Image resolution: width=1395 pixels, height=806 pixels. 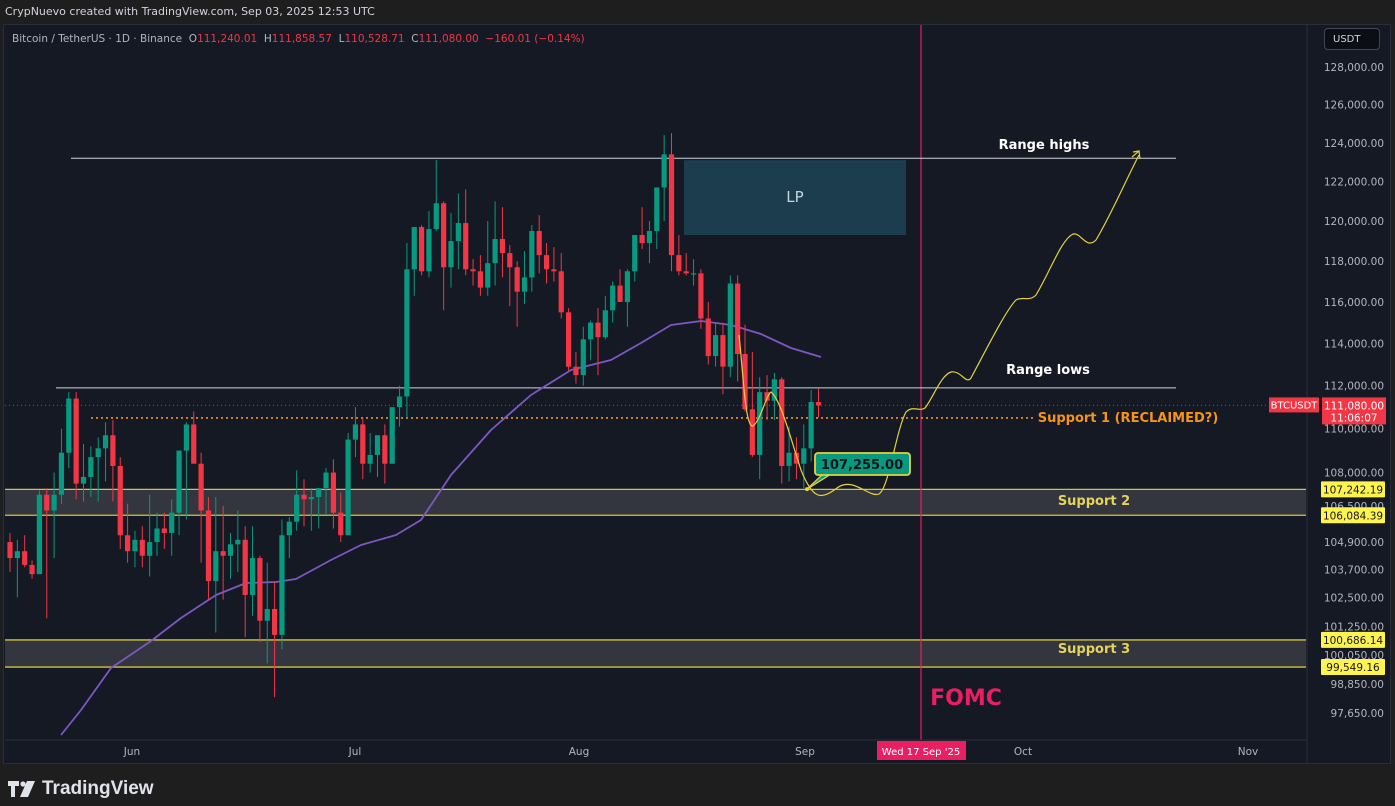 I want to click on projection-path, so click(x=939, y=325).